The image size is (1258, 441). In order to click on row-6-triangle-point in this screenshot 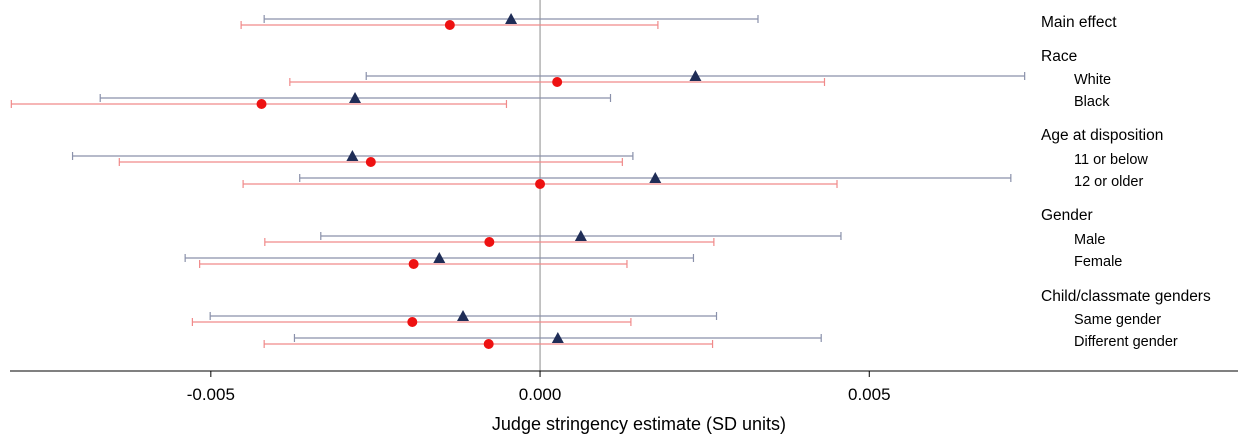, I will do `click(655, 177)`.